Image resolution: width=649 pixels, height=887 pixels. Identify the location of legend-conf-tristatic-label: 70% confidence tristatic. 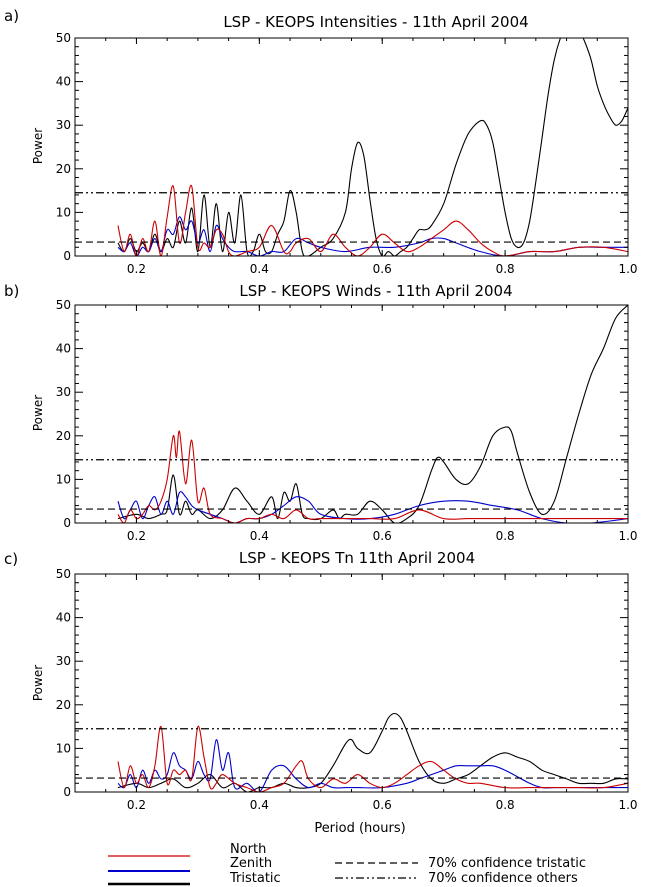
(507, 863).